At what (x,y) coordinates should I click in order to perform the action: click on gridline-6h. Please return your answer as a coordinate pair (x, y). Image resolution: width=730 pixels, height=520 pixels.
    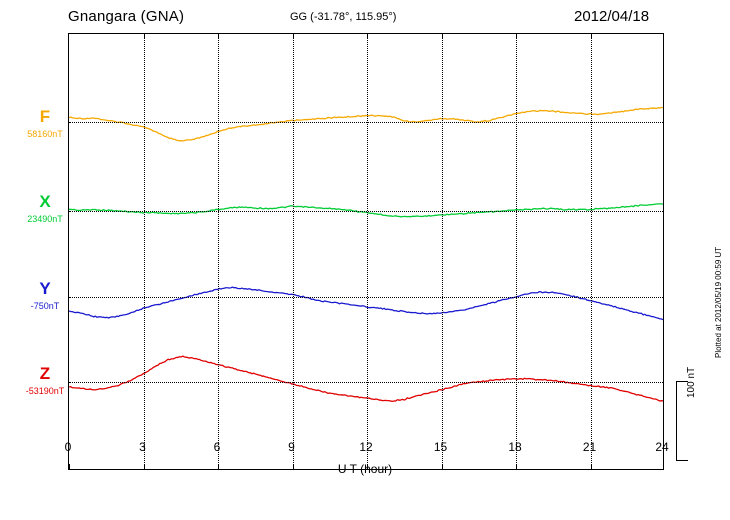
    Looking at the image, I should click on (218, 251).